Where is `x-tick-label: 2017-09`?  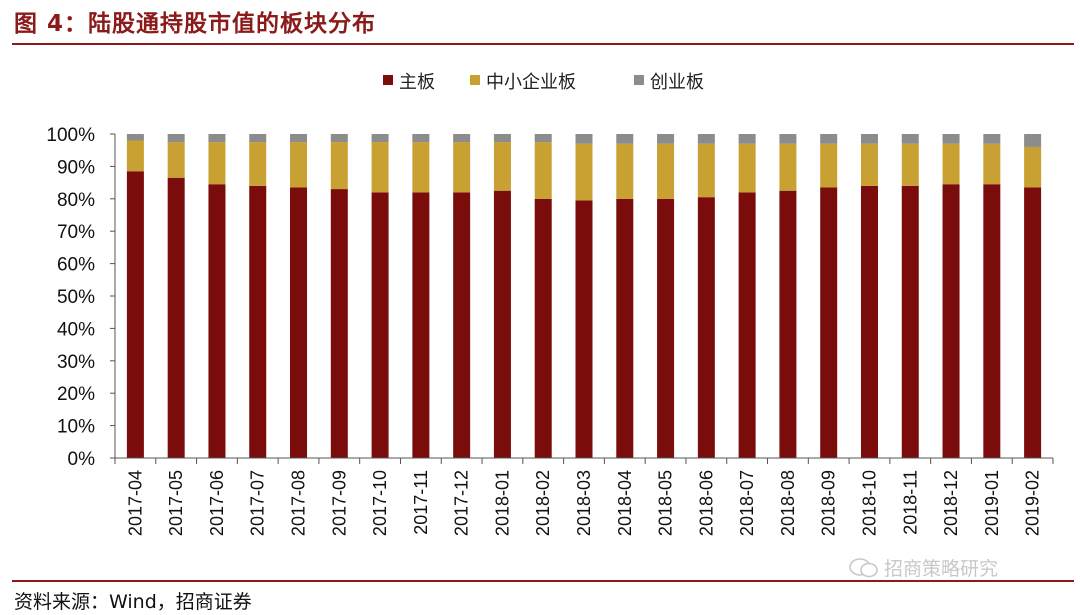 x-tick-label: 2017-09 is located at coordinates (339, 503).